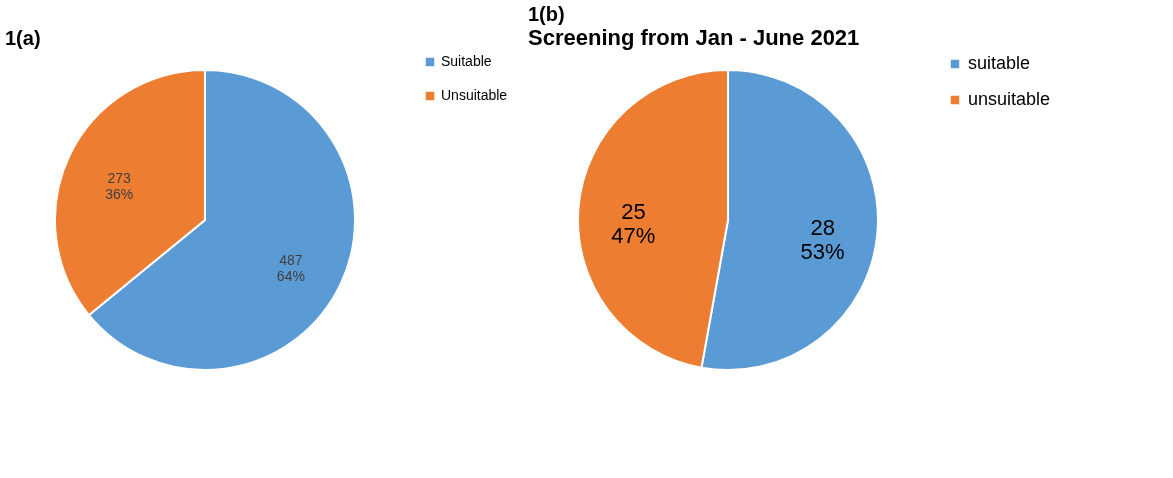 This screenshot has height=478, width=1173. Describe the element at coordinates (23, 38) in the screenshot. I see `chart-title: 1(a)` at that location.